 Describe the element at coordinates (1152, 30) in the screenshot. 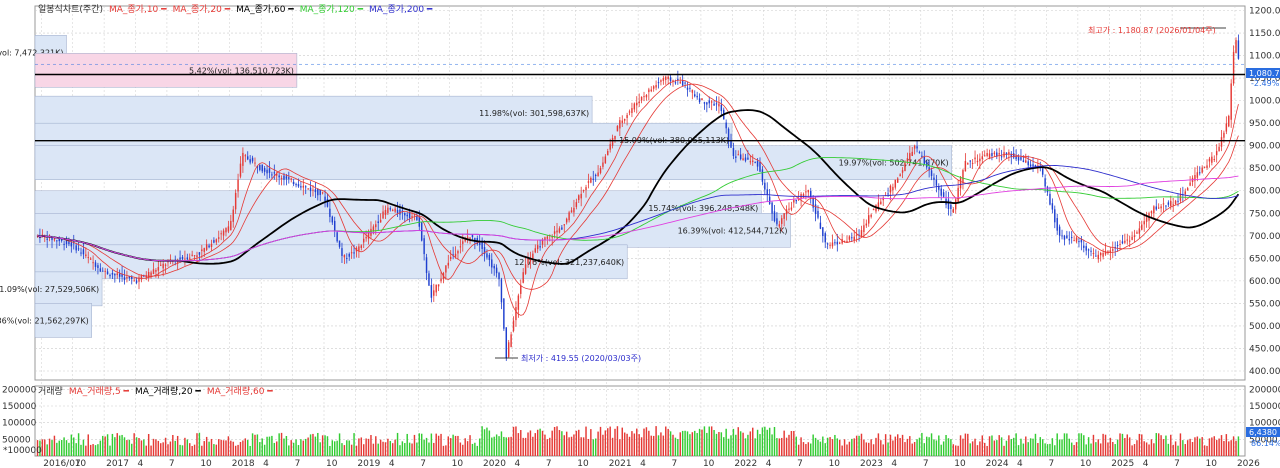

I see `high-annotation: 최고가 : 1,180.87 (2026/01/04주)` at that location.